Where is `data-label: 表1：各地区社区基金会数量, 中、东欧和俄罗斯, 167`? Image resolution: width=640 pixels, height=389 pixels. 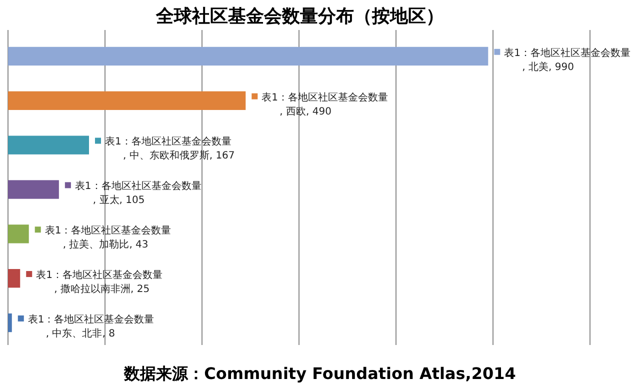
data-label: 表1：各地区社区基金会数量, 中、东欧和俄罗斯, 167 is located at coordinates (169, 149).